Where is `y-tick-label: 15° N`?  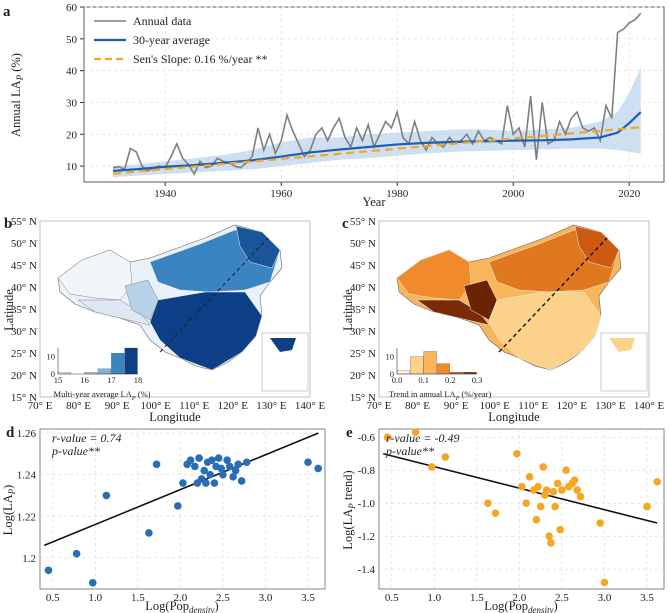 y-tick-label: 15° N is located at coordinates (24, 398).